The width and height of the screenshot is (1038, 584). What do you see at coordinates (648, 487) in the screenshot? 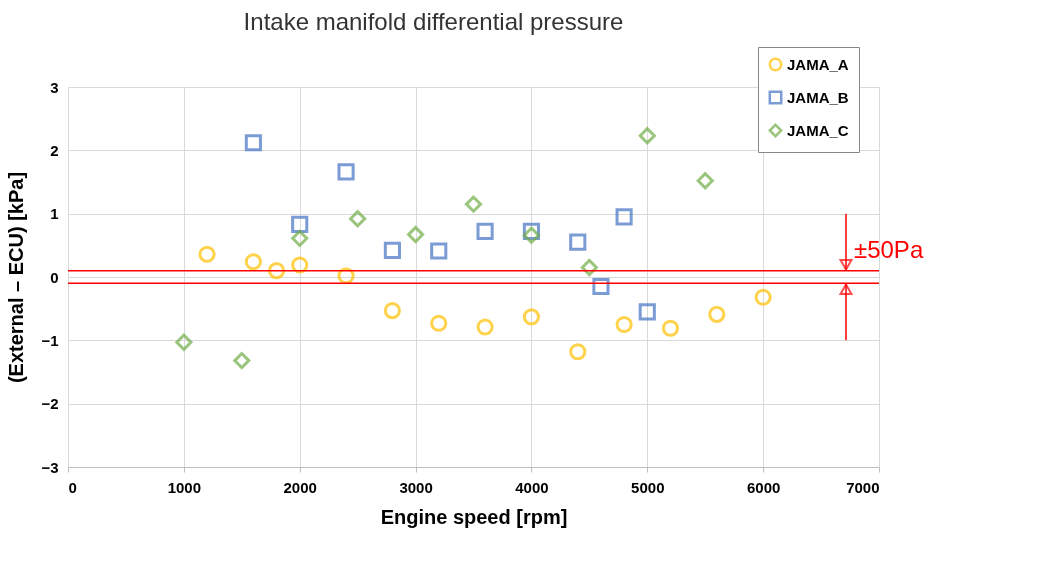
I see `x-tick-label: 5000` at bounding box center [648, 487].